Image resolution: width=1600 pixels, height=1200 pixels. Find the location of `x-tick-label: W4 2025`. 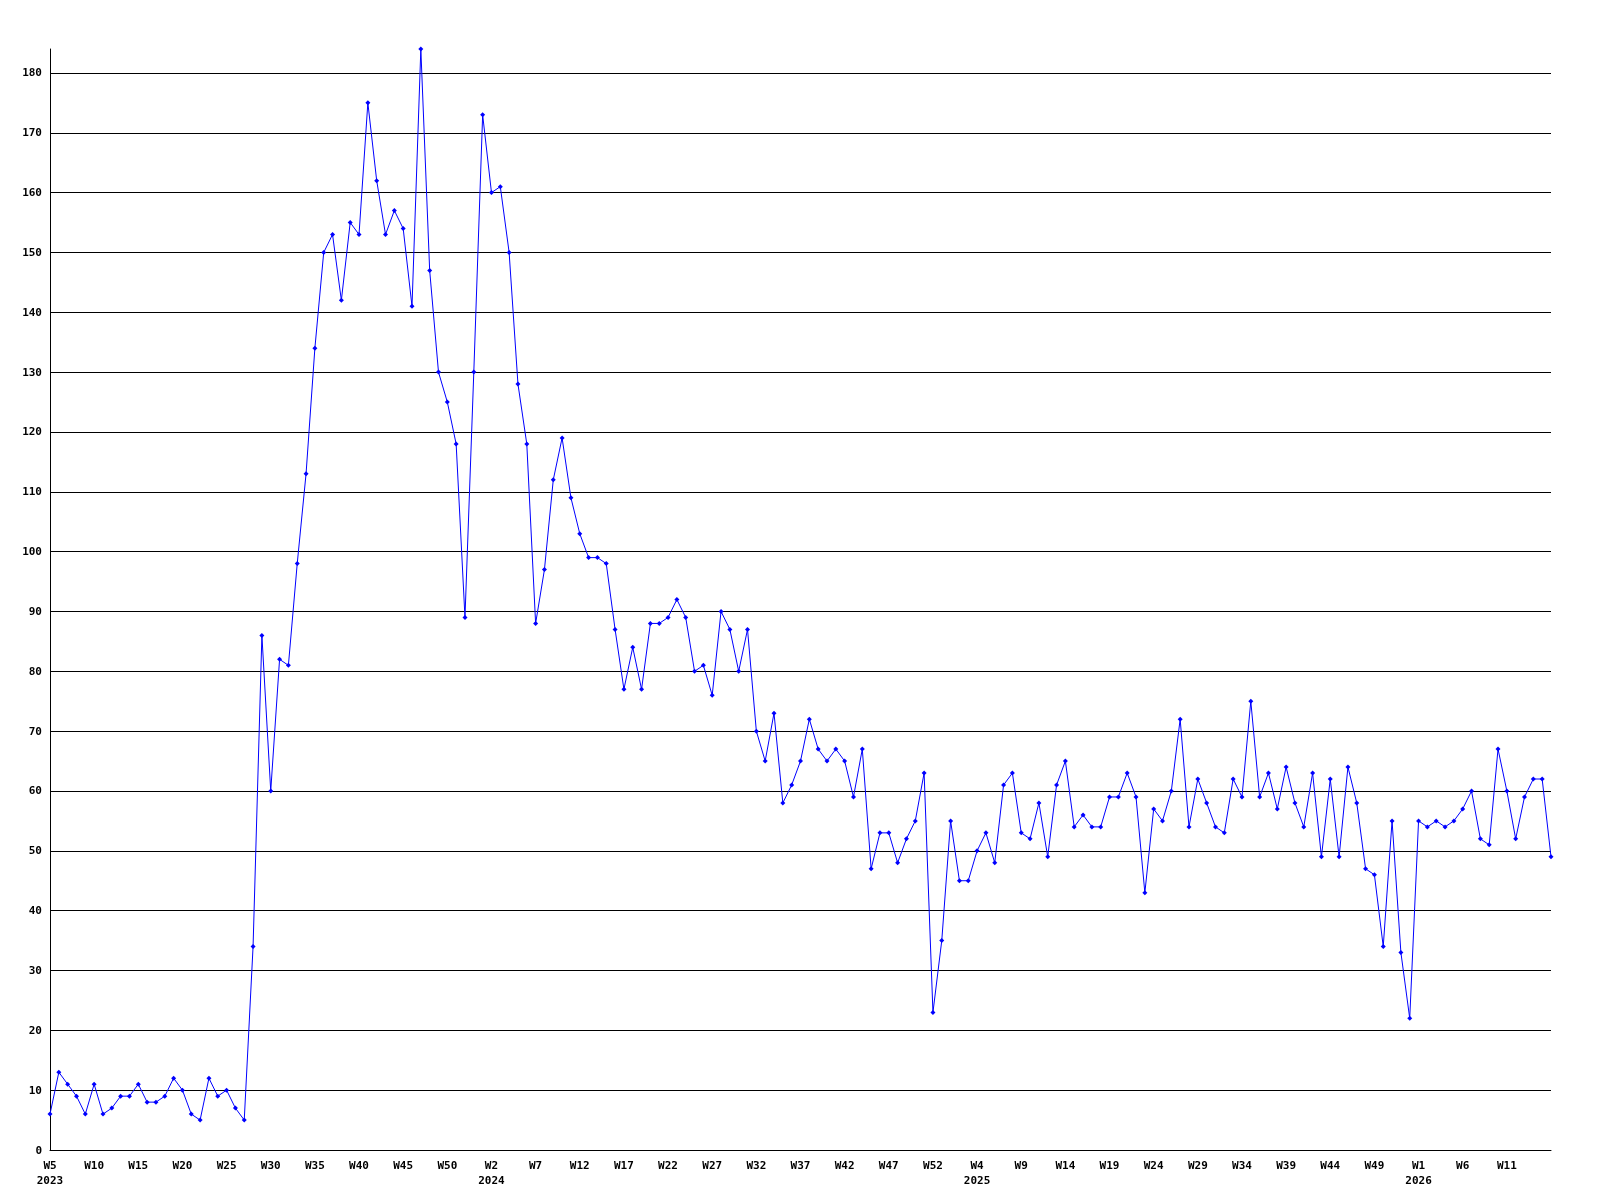

x-tick-label: W4 2025 is located at coordinates (977, 1173).